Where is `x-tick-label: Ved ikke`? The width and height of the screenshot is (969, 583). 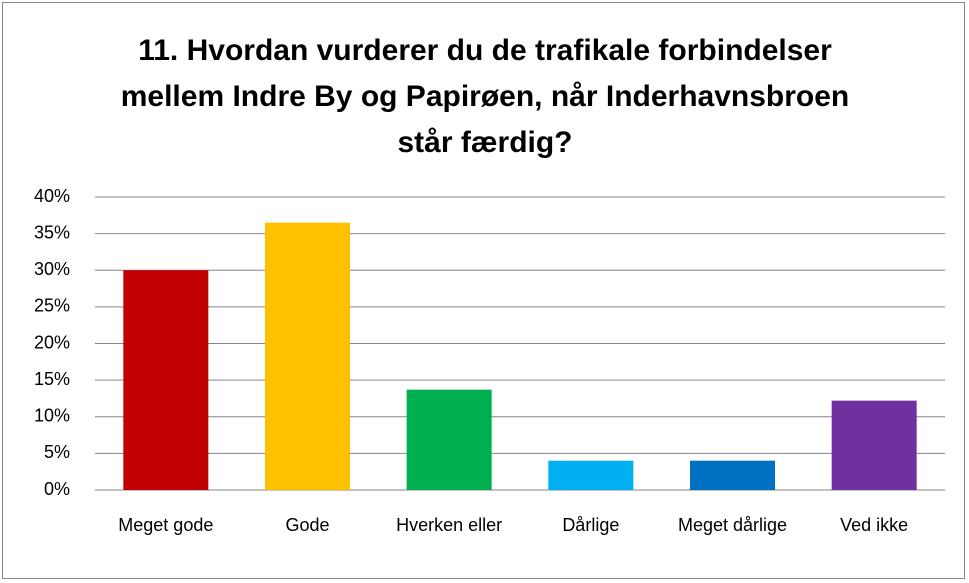 x-tick-label: Ved ikke is located at coordinates (874, 525).